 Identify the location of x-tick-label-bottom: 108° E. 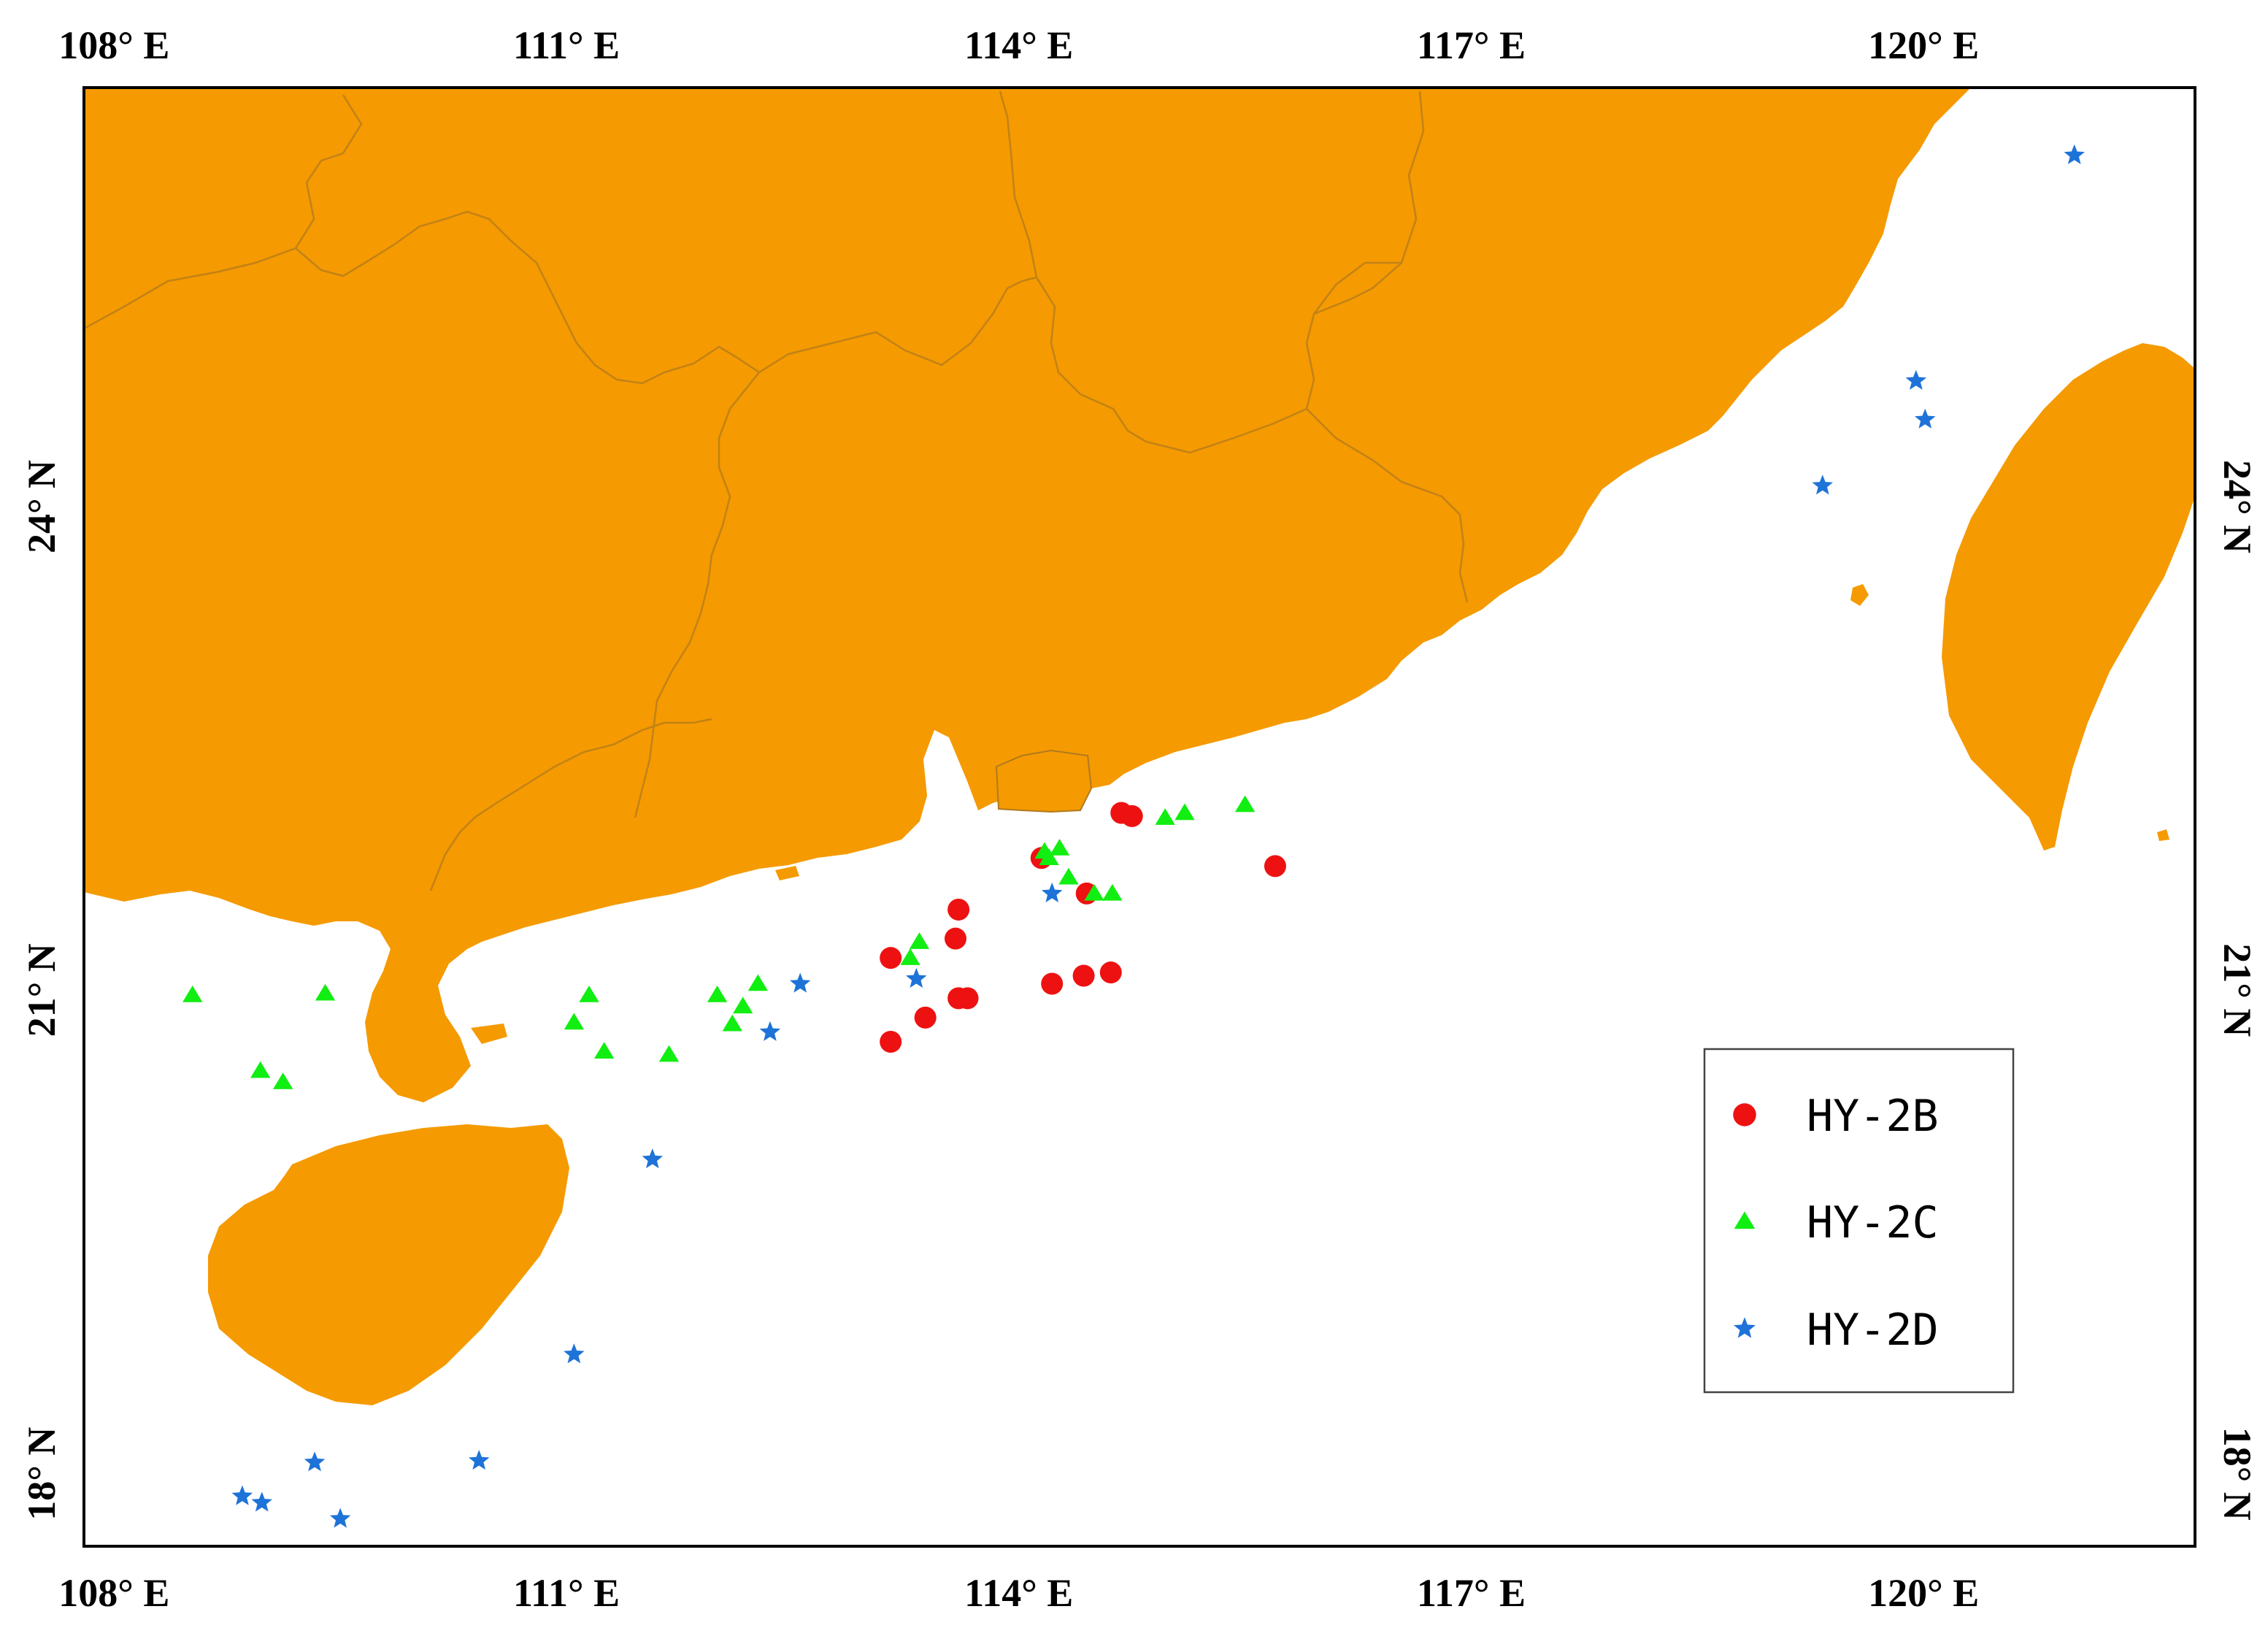
(113, 1593).